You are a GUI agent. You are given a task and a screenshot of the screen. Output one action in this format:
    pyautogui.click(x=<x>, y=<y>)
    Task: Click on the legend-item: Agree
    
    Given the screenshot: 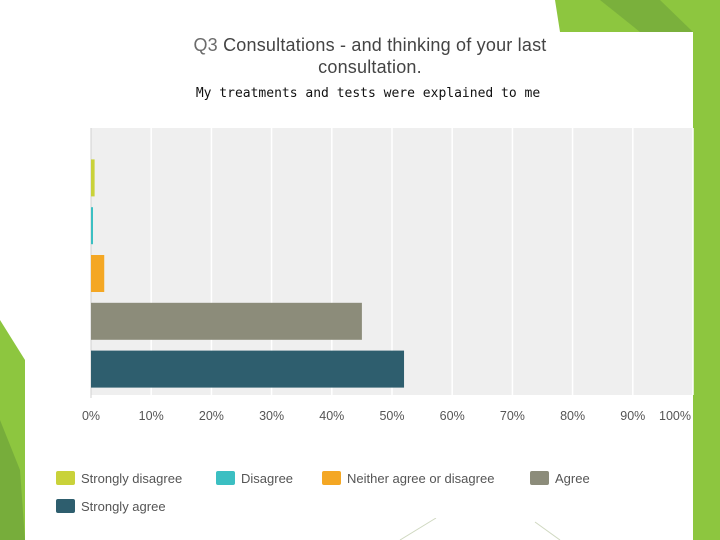 What is the action you would take?
    pyautogui.click(x=560, y=478)
    